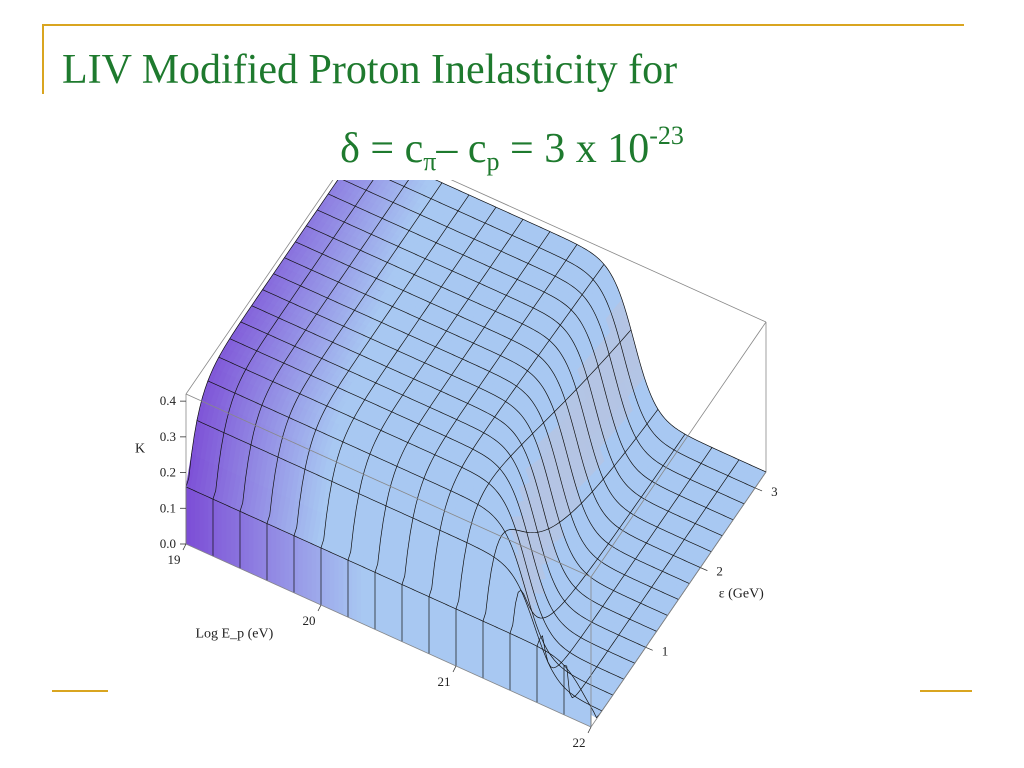  What do you see at coordinates (461, 149) in the screenshot?
I see `formula-dash: – c` at bounding box center [461, 149].